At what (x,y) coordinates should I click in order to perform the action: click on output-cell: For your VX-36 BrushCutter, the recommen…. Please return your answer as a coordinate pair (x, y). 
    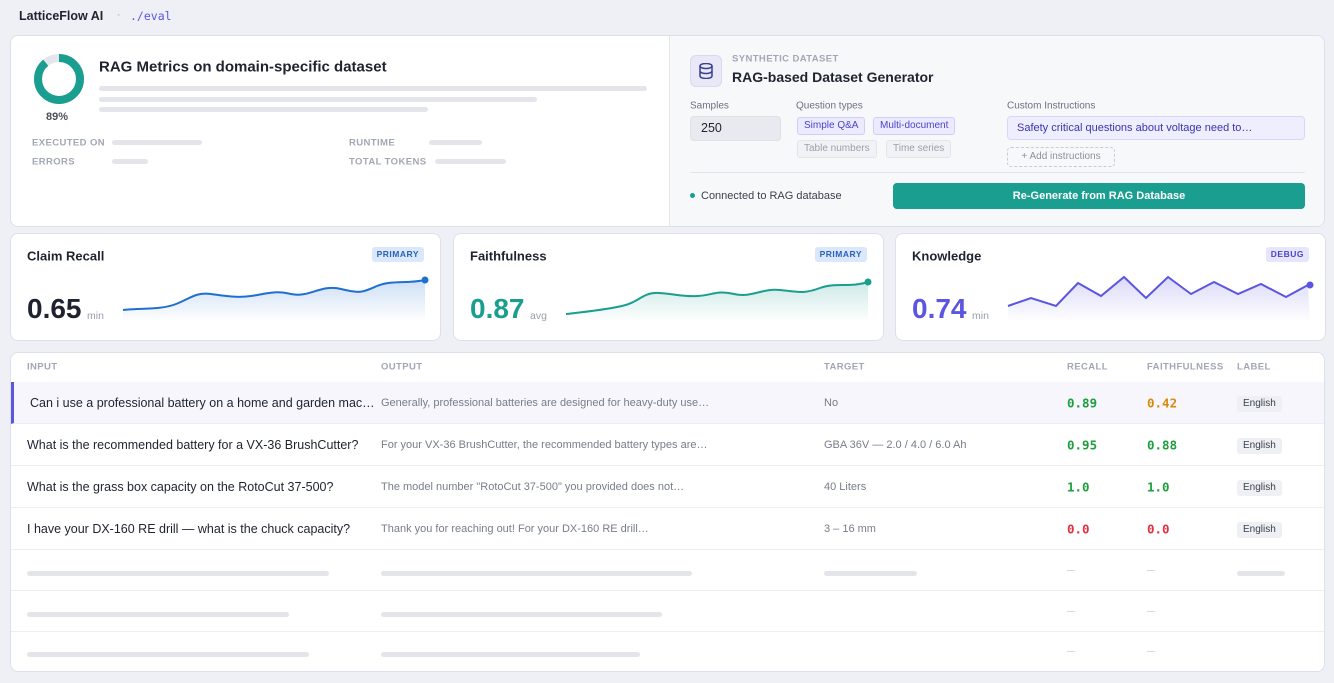
    Looking at the image, I should click on (544, 445).